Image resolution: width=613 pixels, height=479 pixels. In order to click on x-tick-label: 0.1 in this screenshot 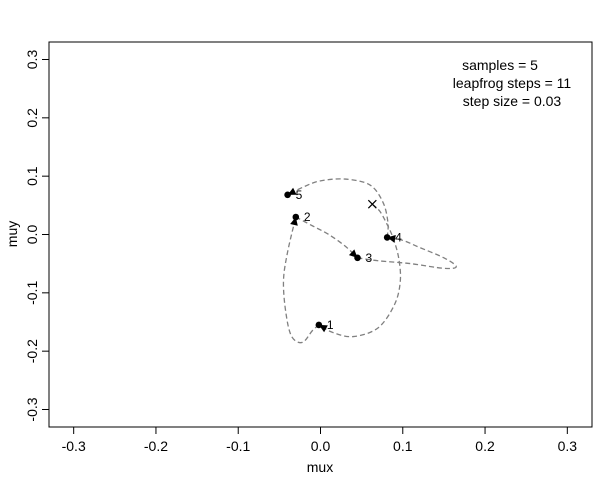, I will do `click(403, 446)`.